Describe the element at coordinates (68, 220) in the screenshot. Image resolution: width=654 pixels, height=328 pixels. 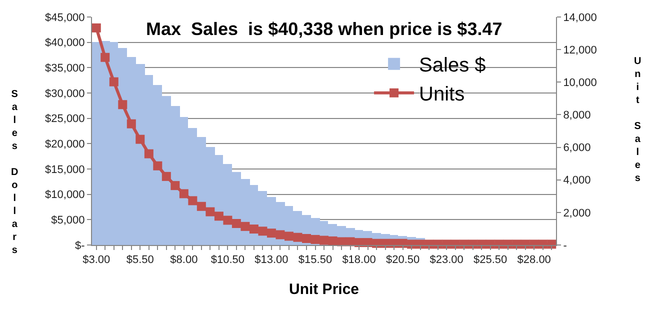
I see `y-tick-label: $5,000` at that location.